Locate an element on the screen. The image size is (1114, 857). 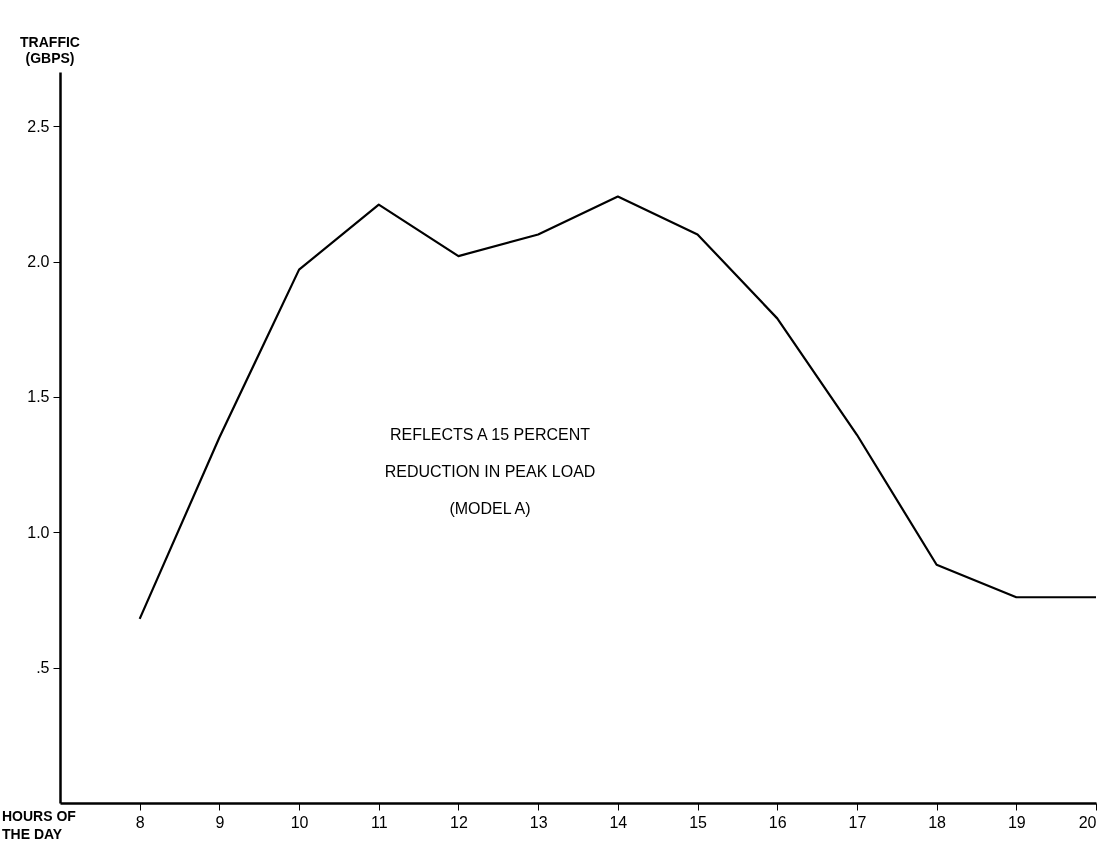
x-tick-label: 11 is located at coordinates (379, 822).